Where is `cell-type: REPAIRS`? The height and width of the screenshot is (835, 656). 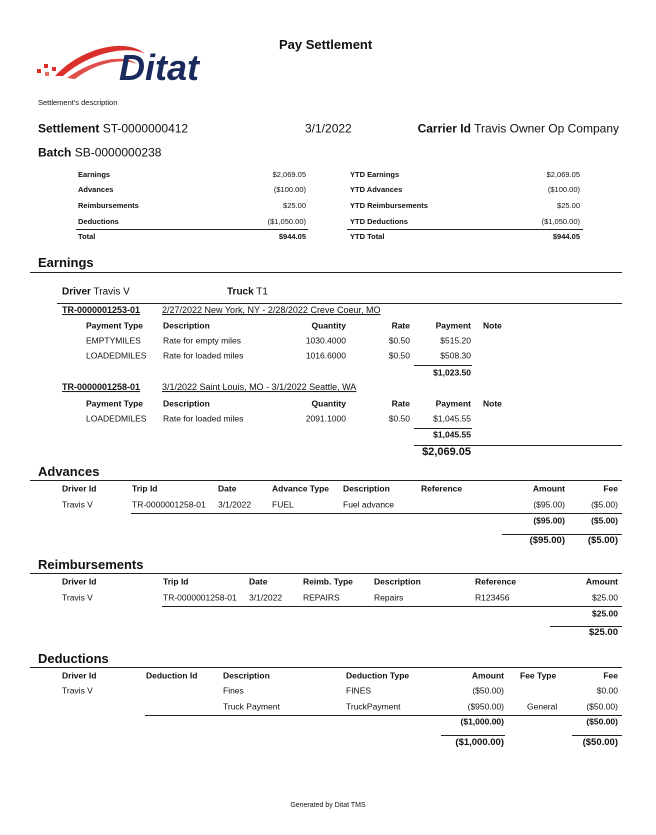 cell-type: REPAIRS is located at coordinates (321, 597).